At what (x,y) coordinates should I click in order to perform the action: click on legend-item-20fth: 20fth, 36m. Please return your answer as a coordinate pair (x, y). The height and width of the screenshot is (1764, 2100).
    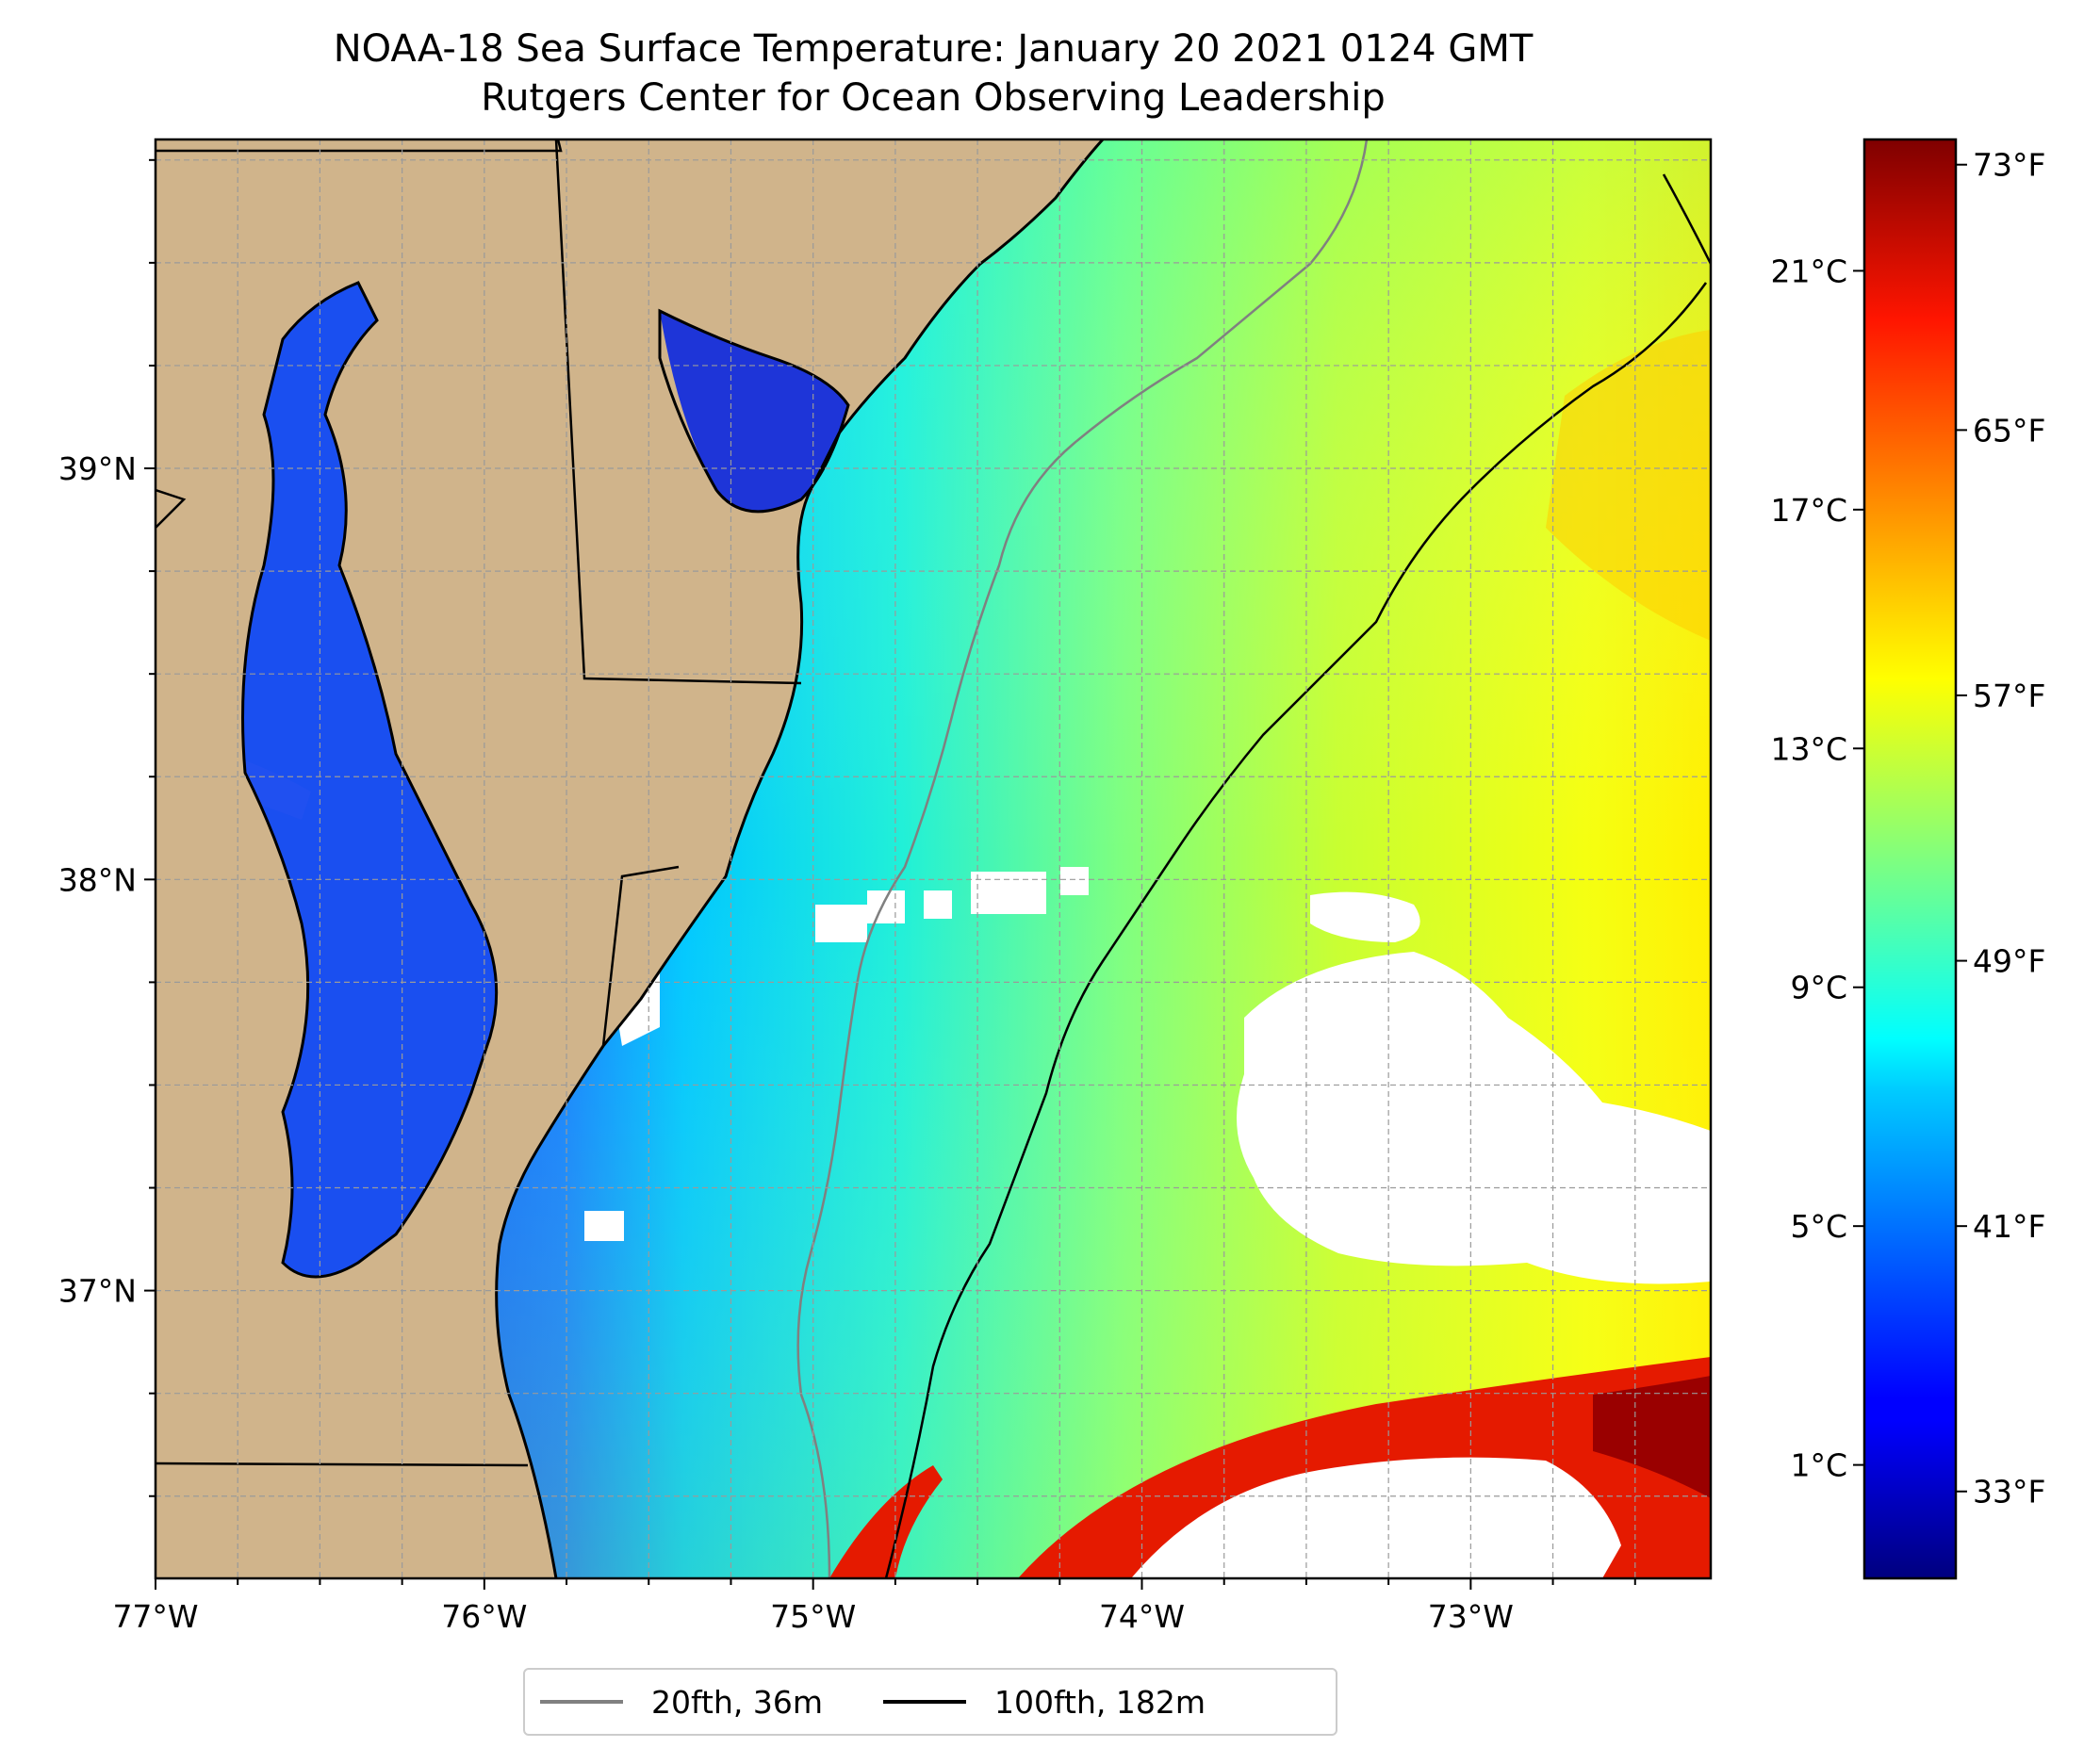
    Looking at the image, I should click on (674, 1702).